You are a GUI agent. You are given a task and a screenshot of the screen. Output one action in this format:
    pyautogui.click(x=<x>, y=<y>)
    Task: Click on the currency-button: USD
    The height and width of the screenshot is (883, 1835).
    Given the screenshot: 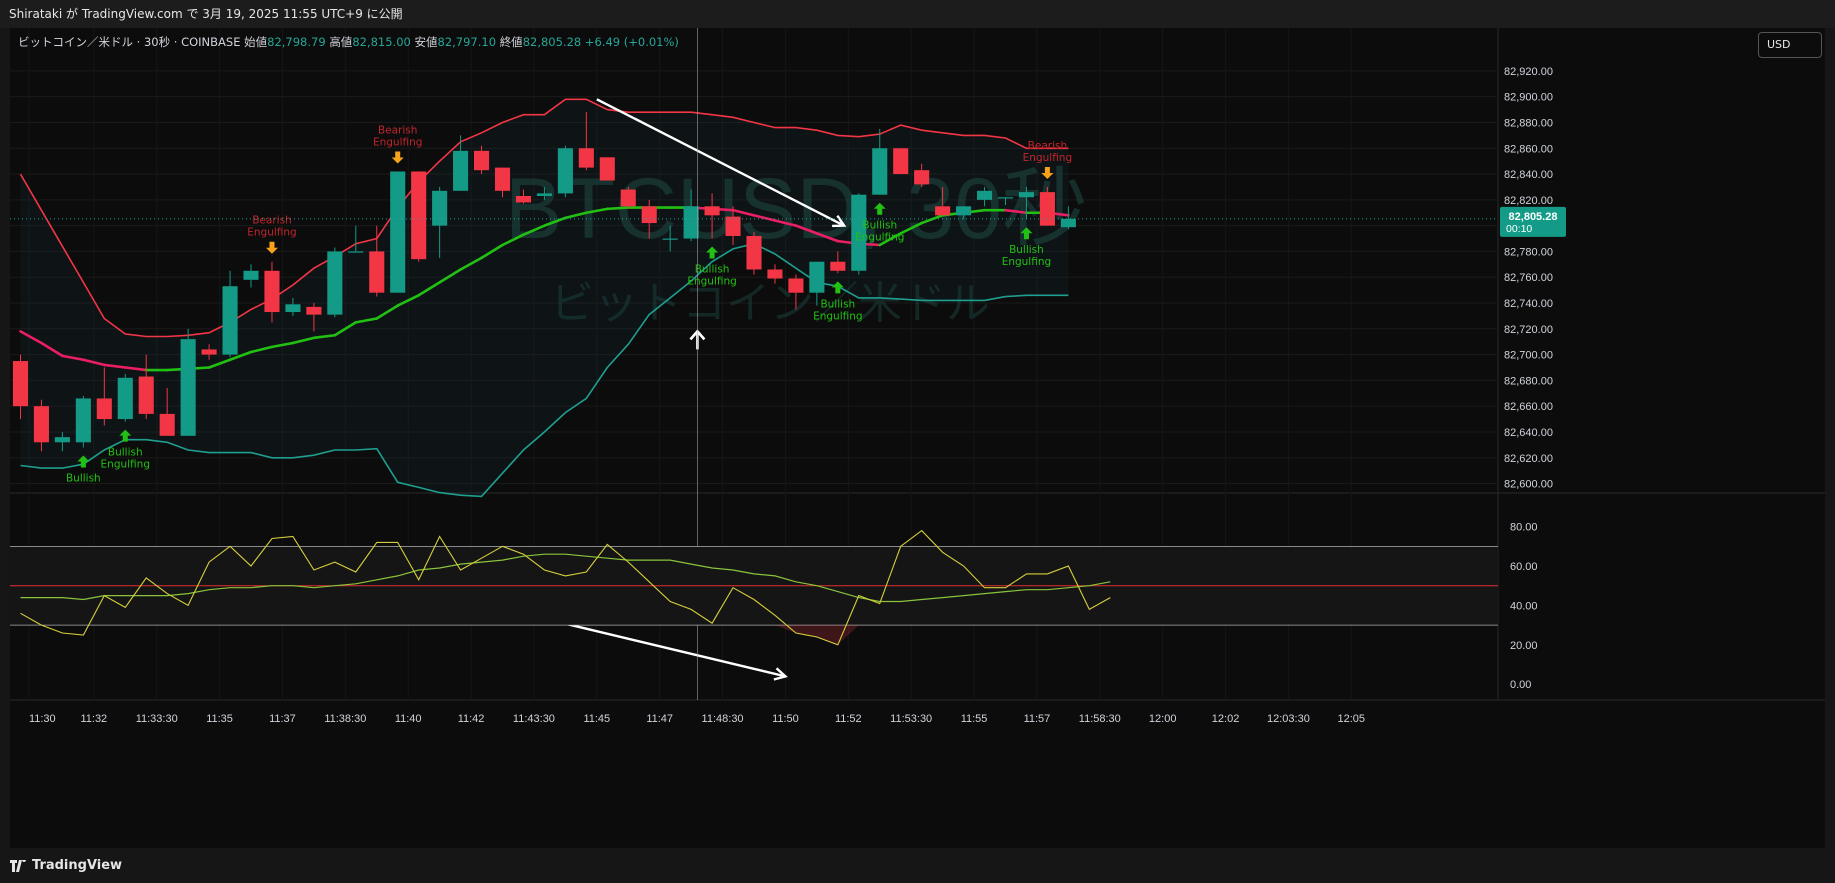 What is the action you would take?
    pyautogui.click(x=1790, y=45)
    